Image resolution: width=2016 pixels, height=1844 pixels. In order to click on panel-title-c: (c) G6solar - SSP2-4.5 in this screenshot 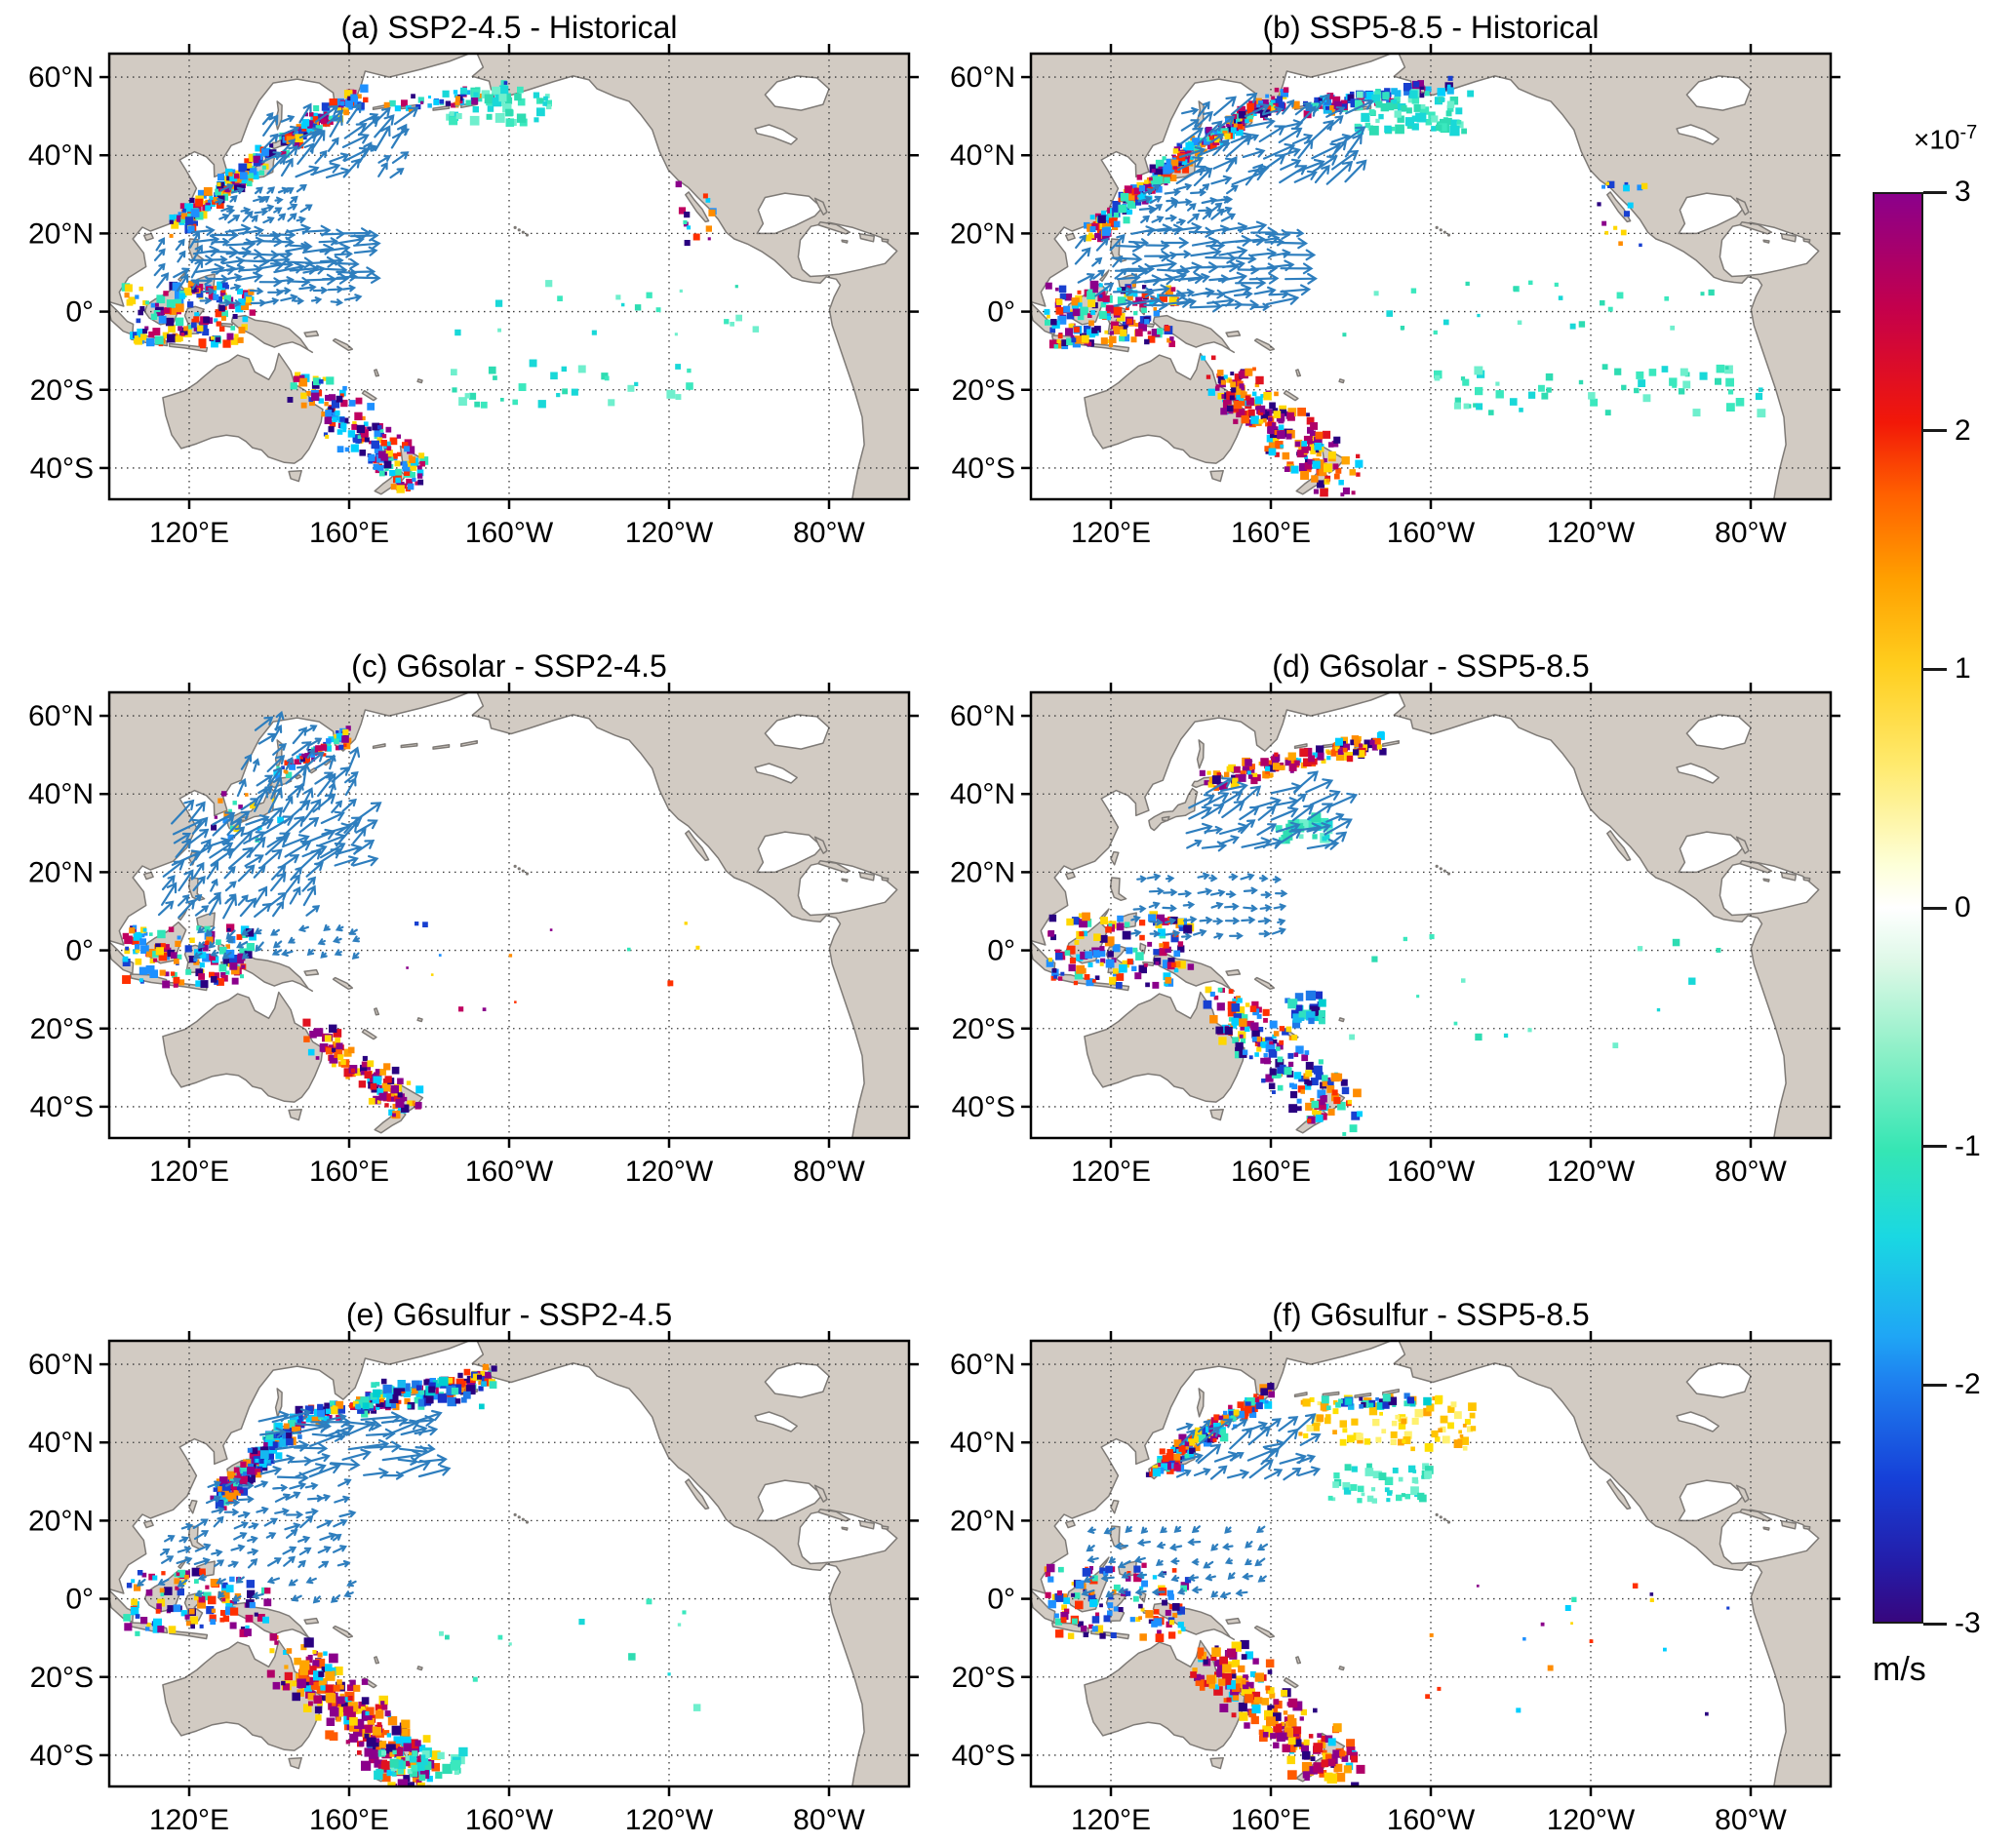, I will do `click(509, 666)`.